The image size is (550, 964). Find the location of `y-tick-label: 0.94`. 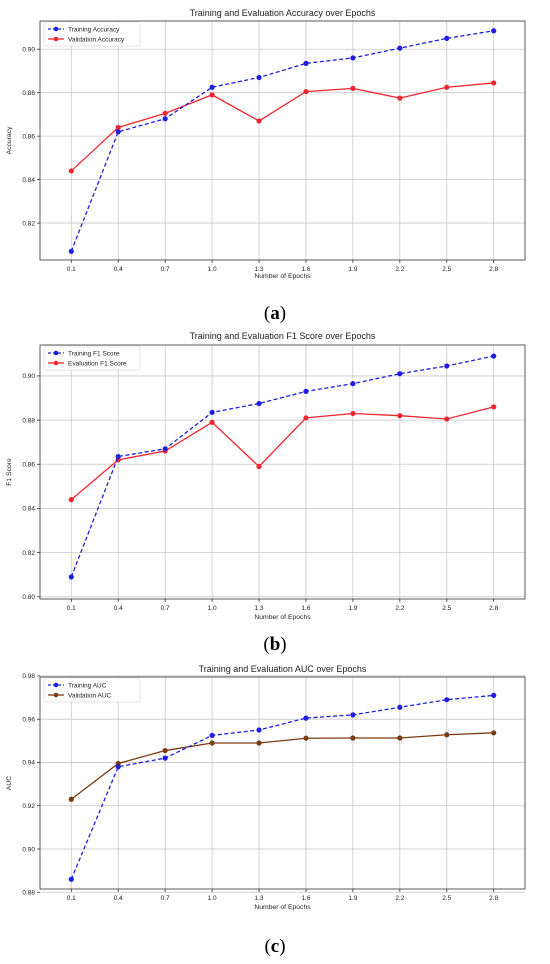

y-tick-label: 0.94 is located at coordinates (28, 763).